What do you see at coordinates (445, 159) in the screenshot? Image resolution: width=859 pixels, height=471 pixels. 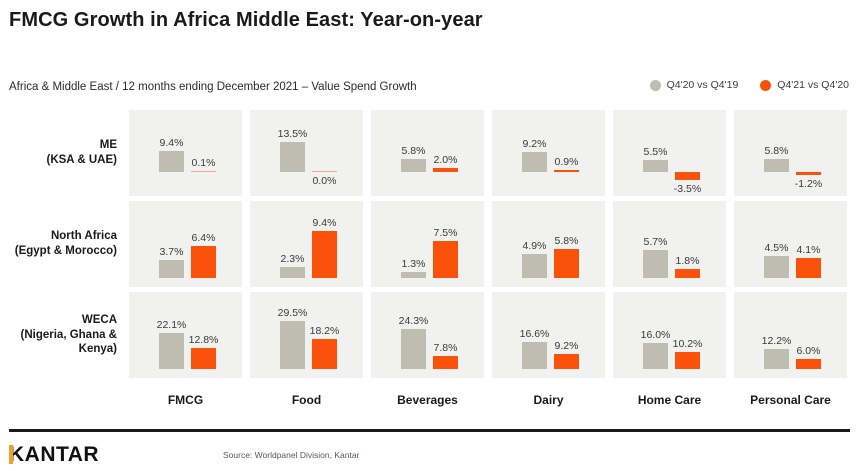 I see `bar-value-label: 2.0%` at bounding box center [445, 159].